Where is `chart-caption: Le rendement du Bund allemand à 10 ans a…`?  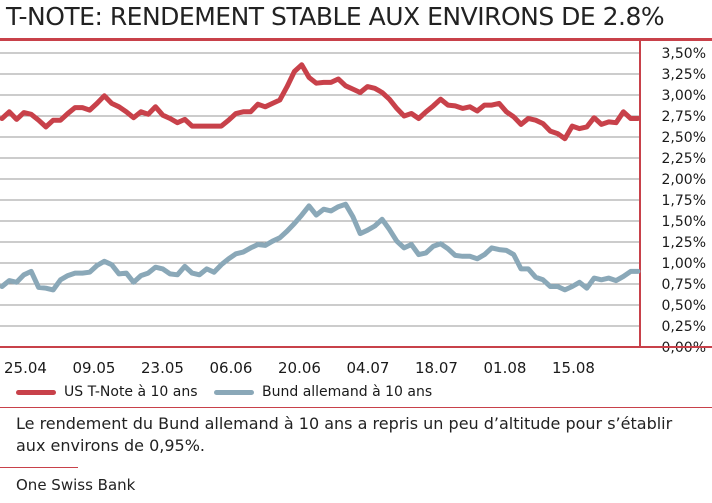 chart-caption: Le rendement du Bund allemand à 10 ans a… is located at coordinates (344, 434).